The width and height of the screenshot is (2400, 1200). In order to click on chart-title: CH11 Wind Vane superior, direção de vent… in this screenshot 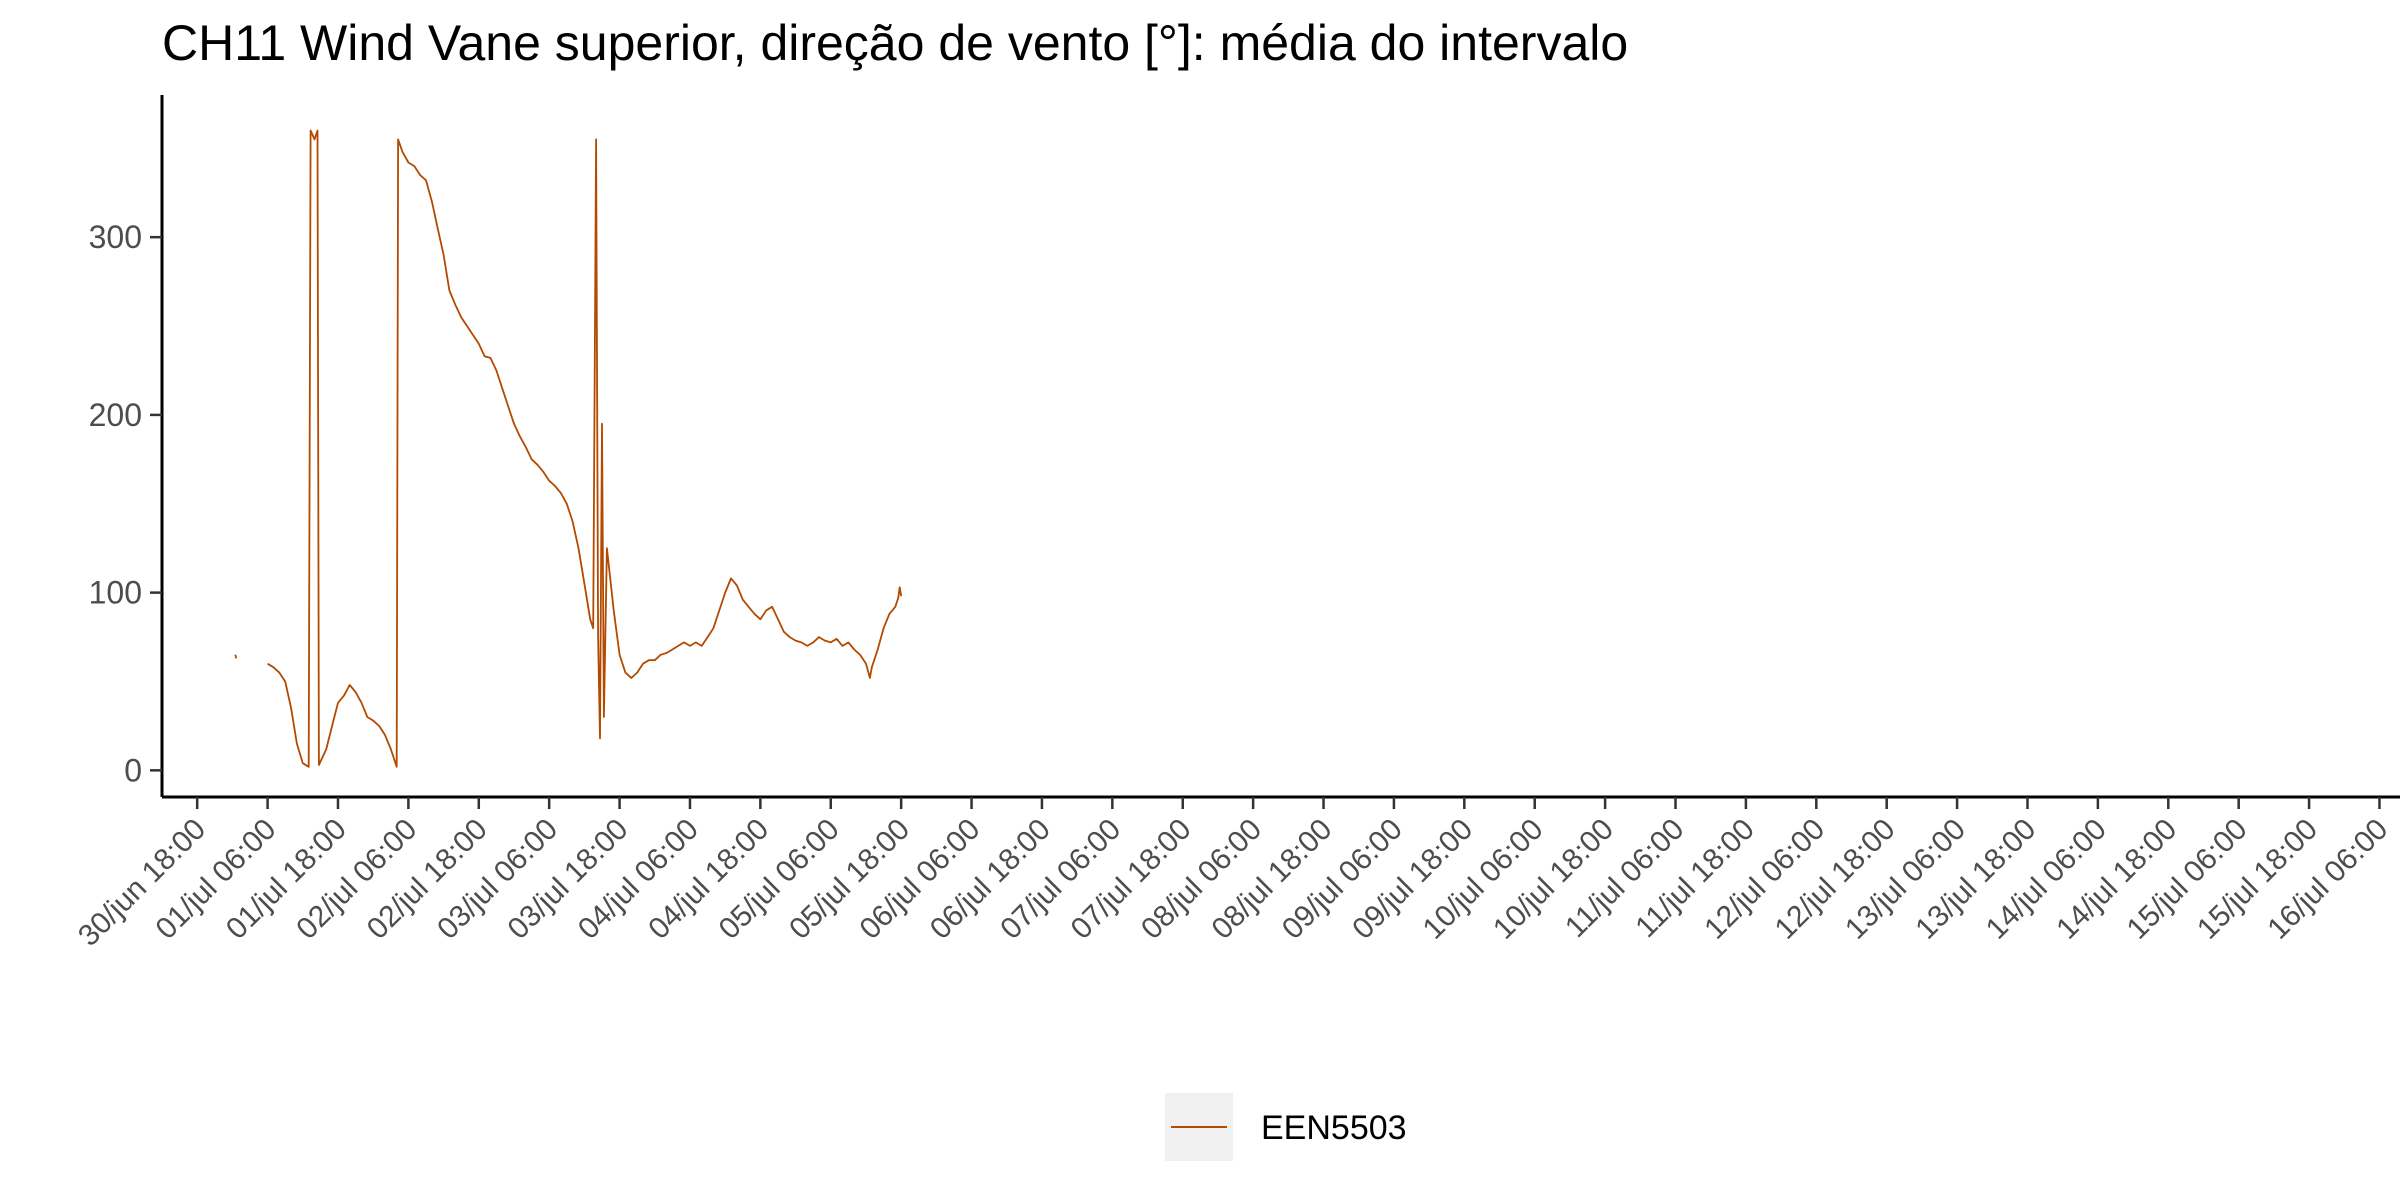, I will do `click(895, 43)`.